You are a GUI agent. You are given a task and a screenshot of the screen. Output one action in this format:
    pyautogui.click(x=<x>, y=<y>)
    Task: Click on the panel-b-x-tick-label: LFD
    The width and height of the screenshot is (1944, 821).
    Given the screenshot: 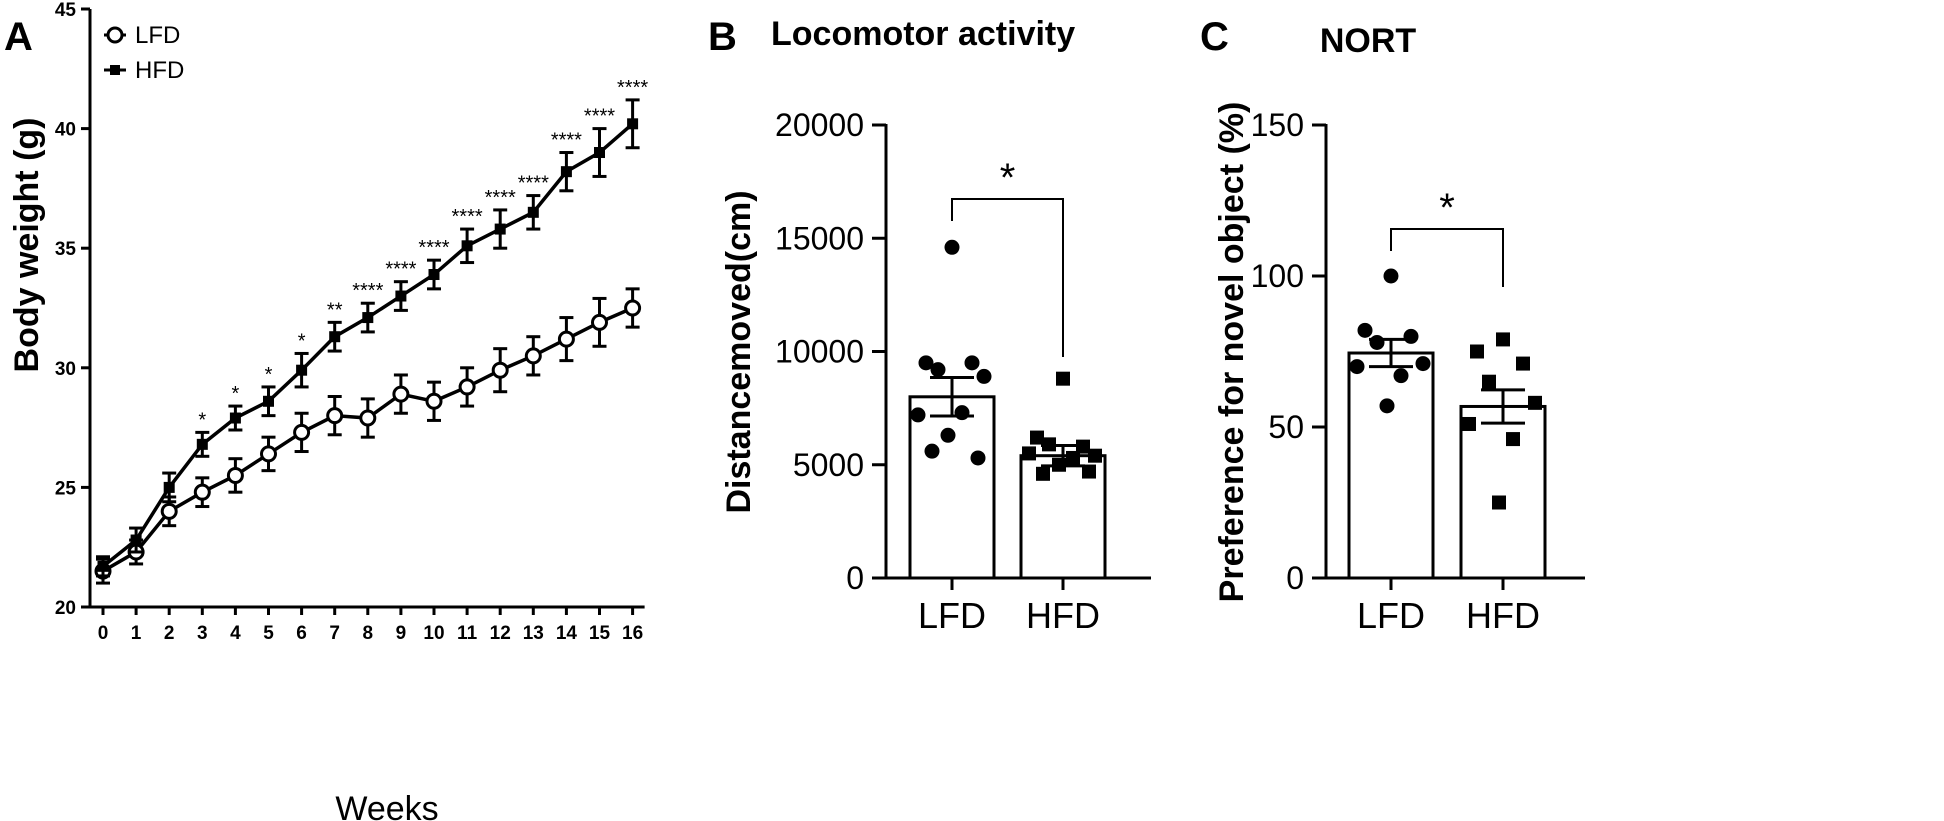 What is the action you would take?
    pyautogui.click(x=952, y=615)
    